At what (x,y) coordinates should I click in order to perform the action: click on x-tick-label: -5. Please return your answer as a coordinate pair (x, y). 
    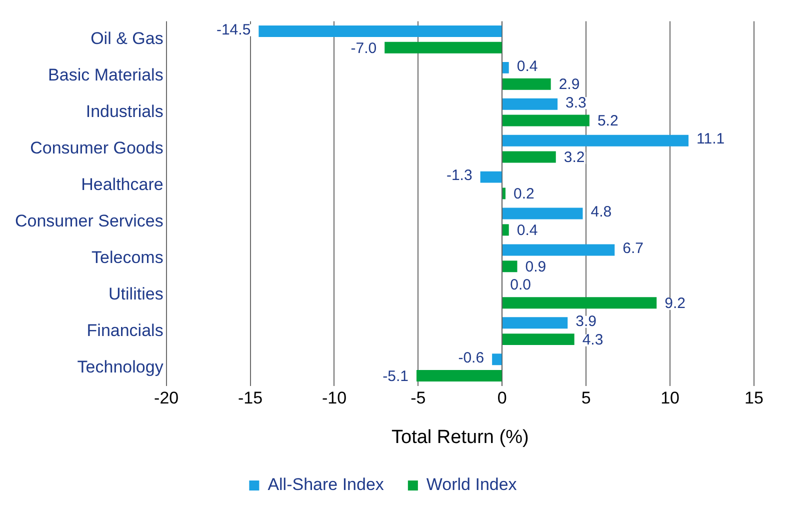
    Looking at the image, I should click on (418, 398).